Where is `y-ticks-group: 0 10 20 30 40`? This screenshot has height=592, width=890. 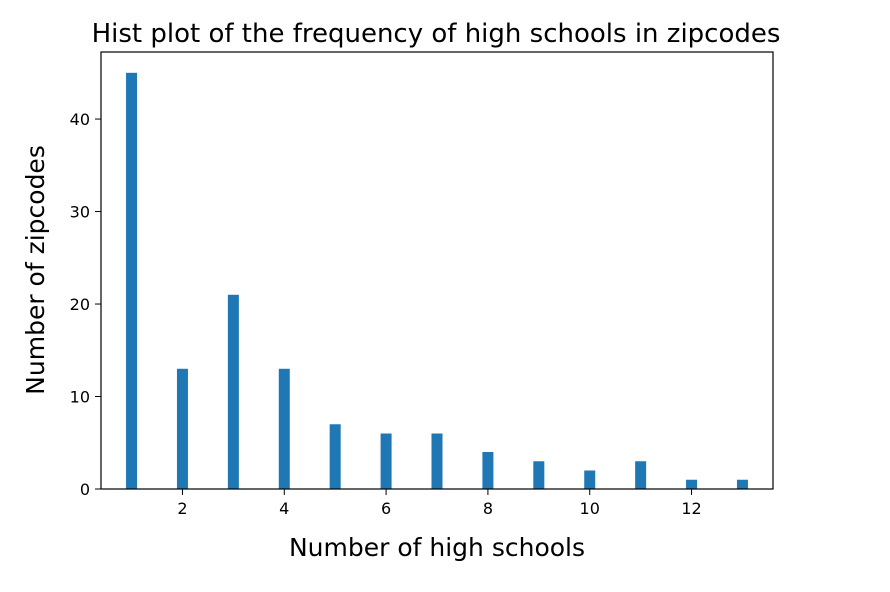 y-ticks-group: 0 10 20 30 40 is located at coordinates (85, 304).